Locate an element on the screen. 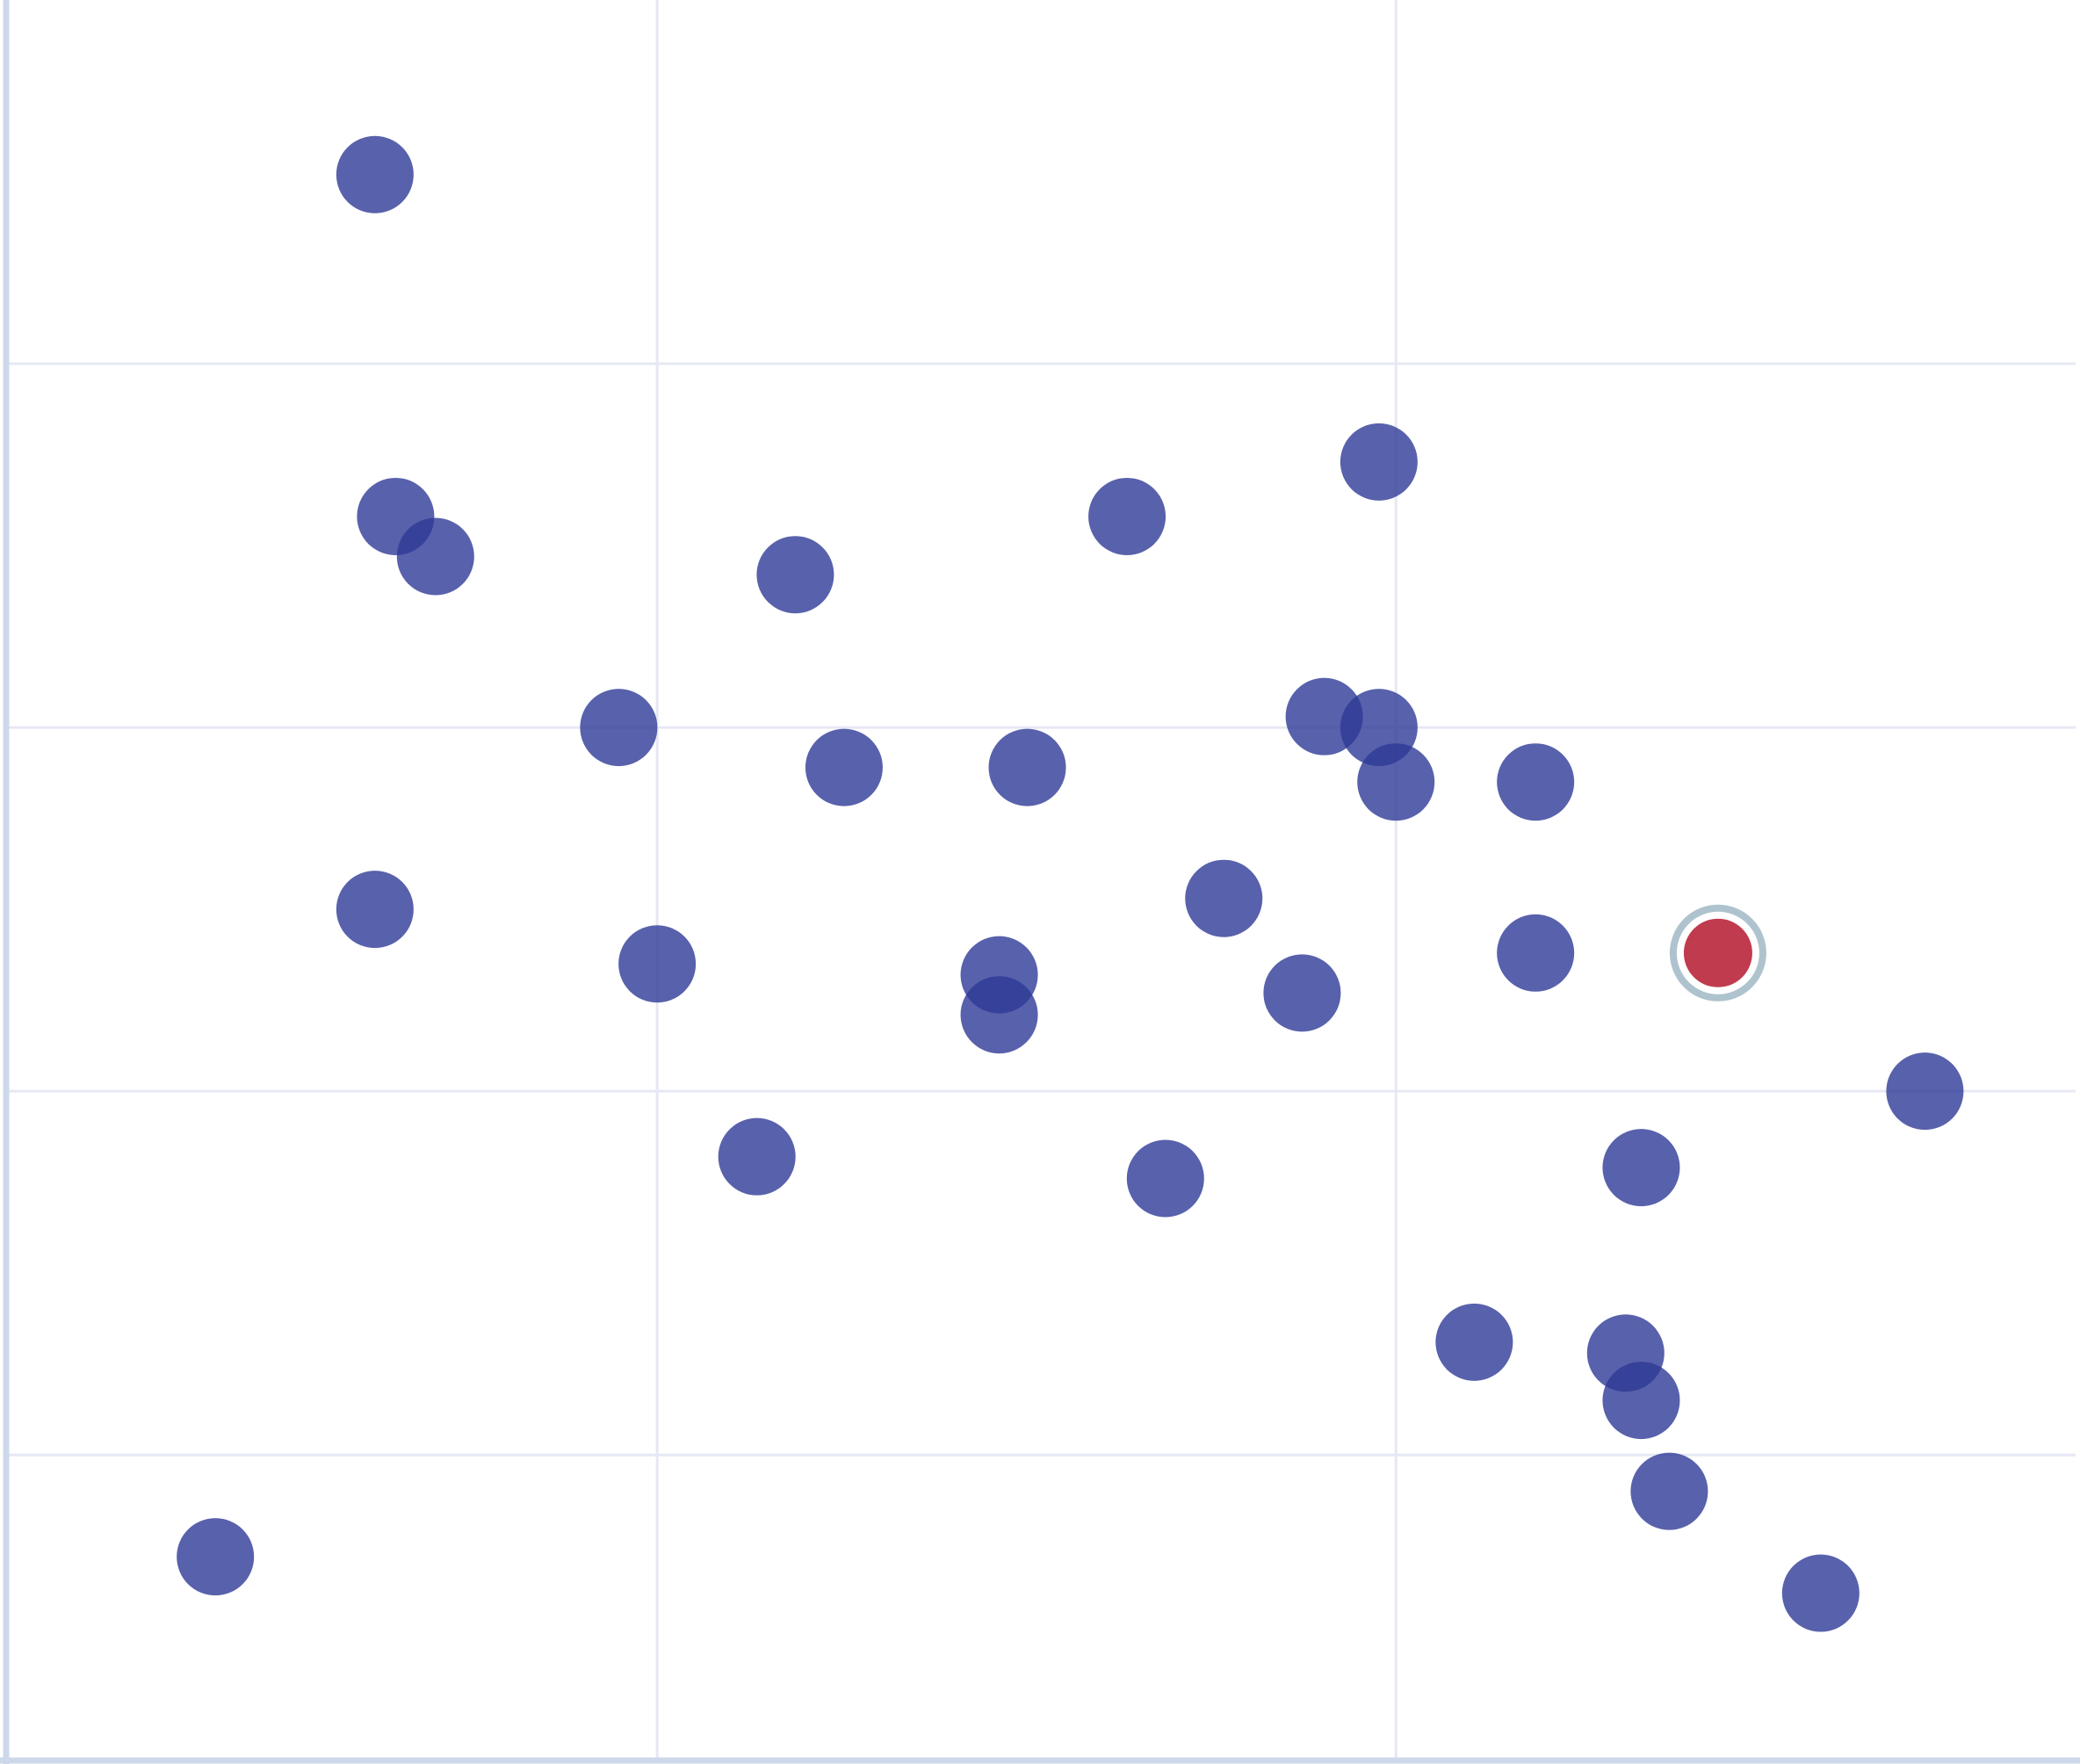 This screenshot has width=2080, height=1764. highlighted-point-group is located at coordinates (1717, 953).